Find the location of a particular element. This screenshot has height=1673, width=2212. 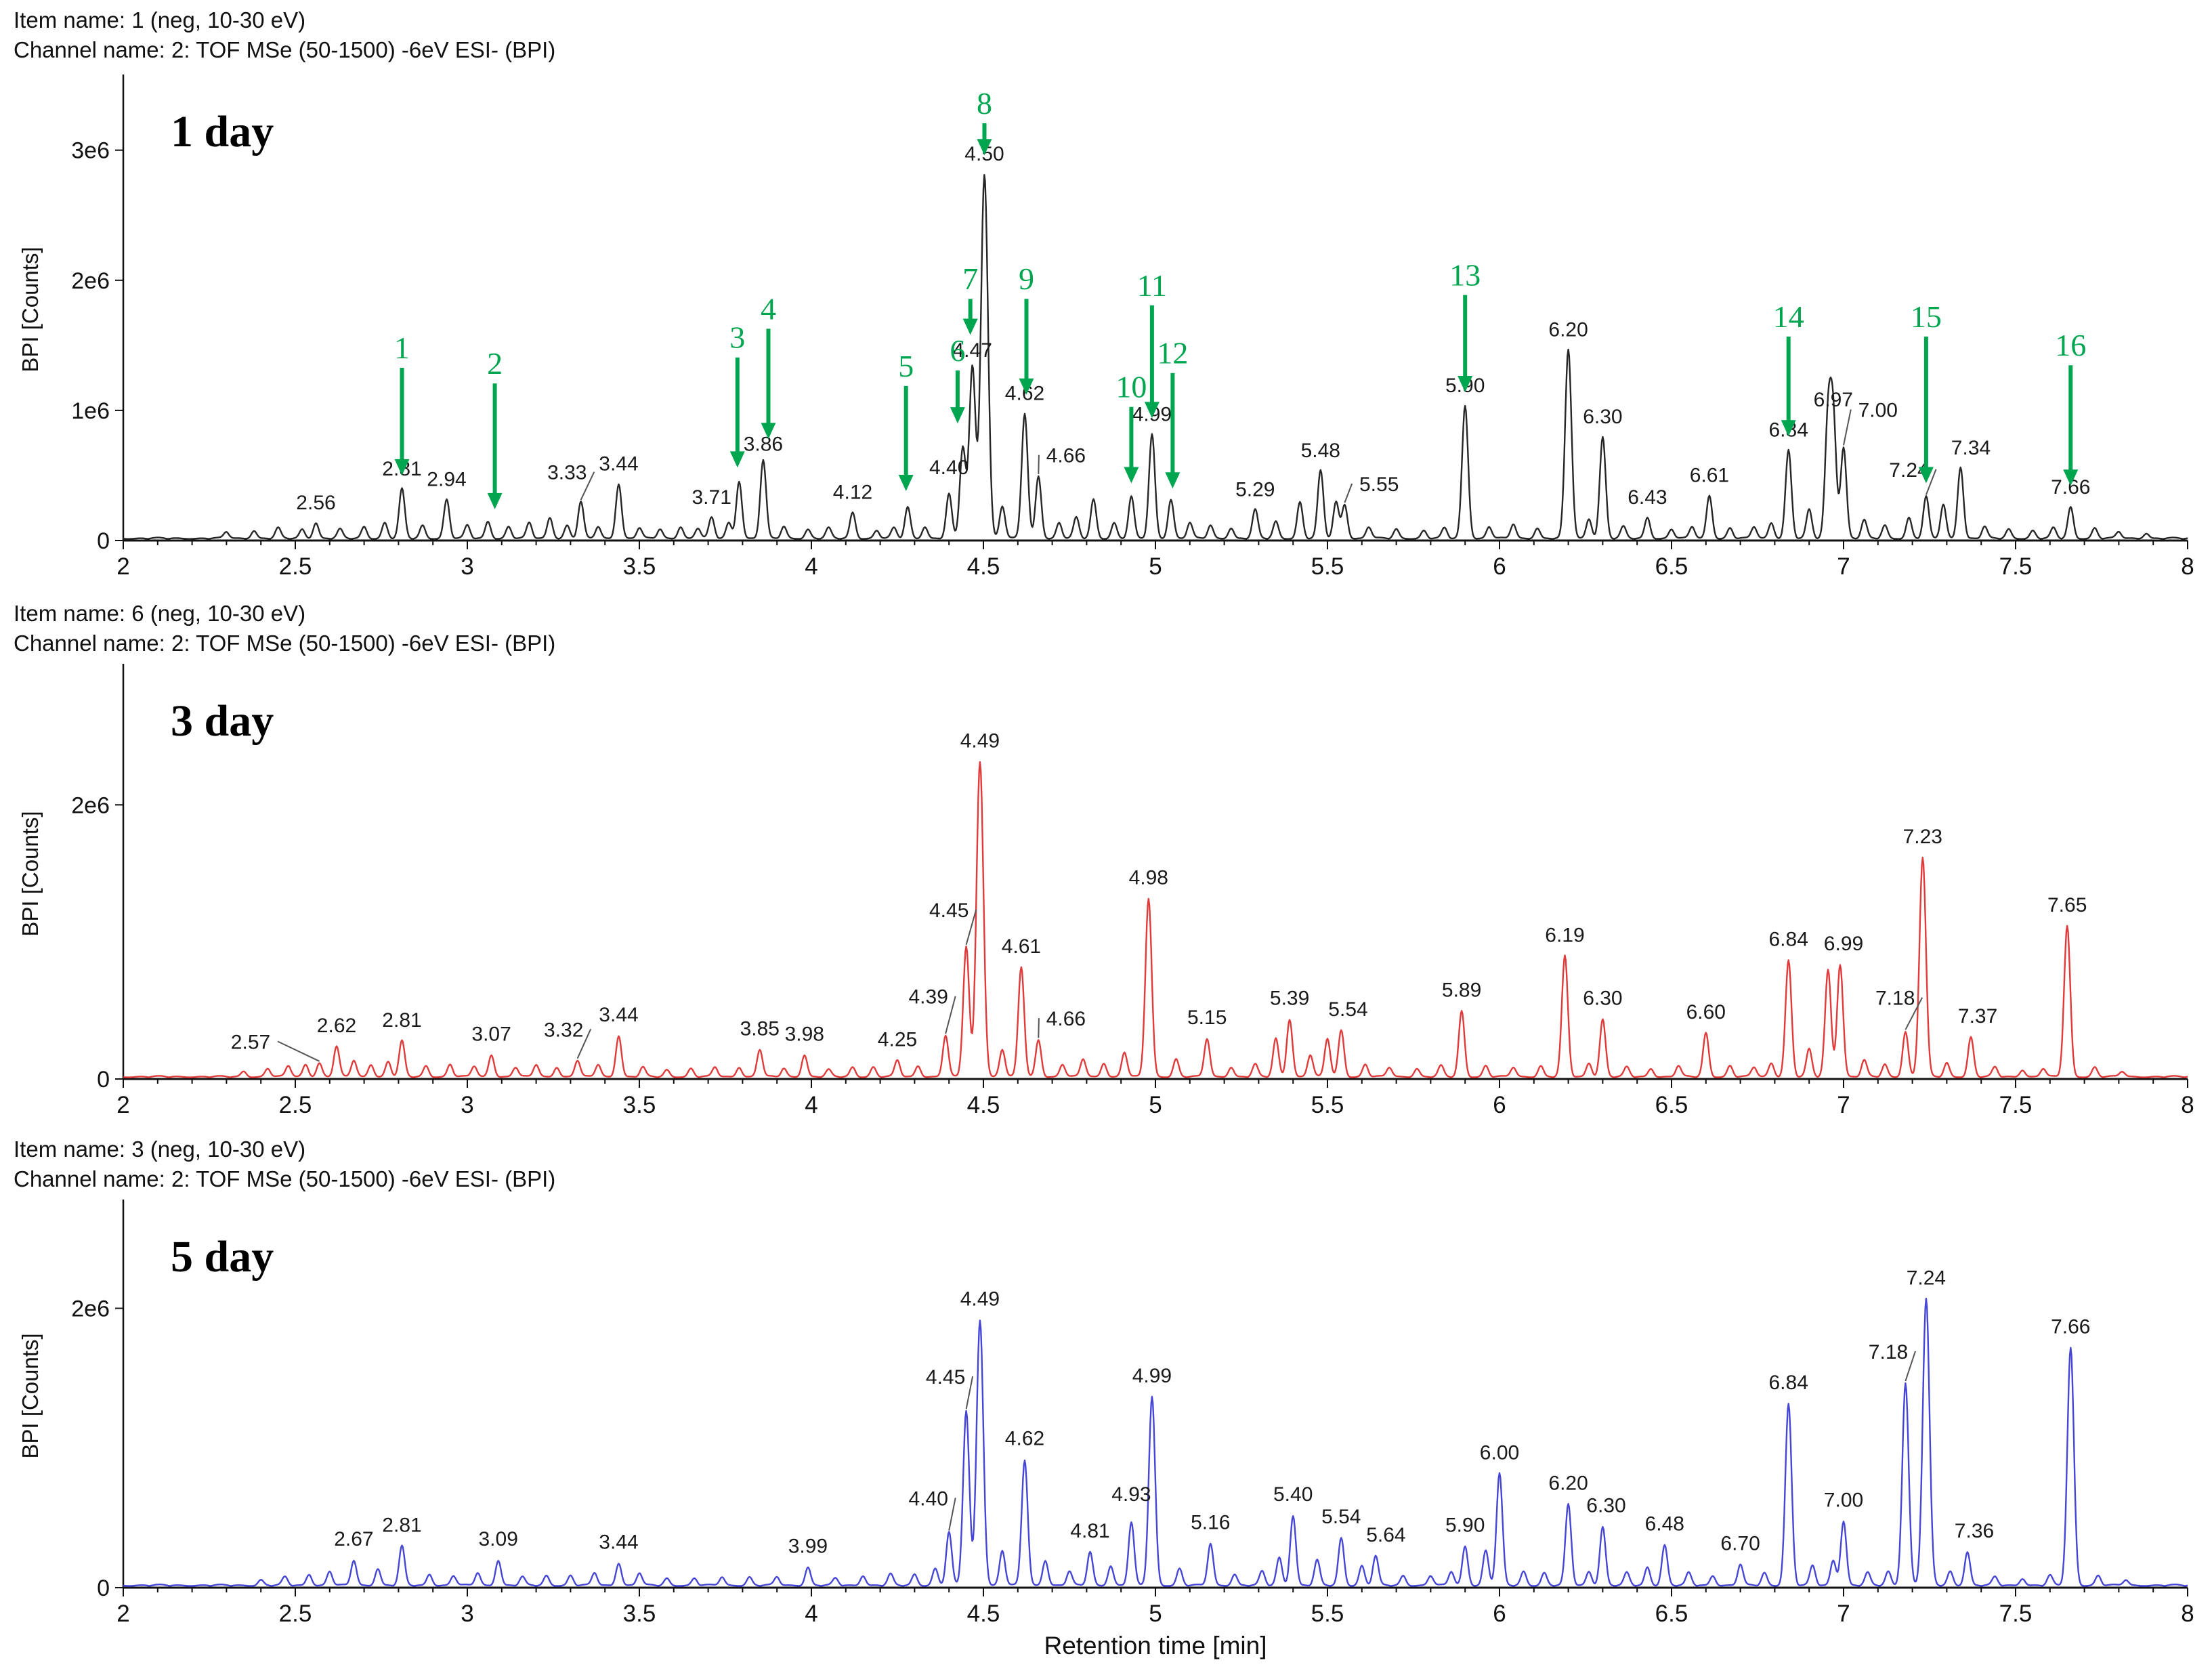

peak-label: 6.70 is located at coordinates (1740, 1543).